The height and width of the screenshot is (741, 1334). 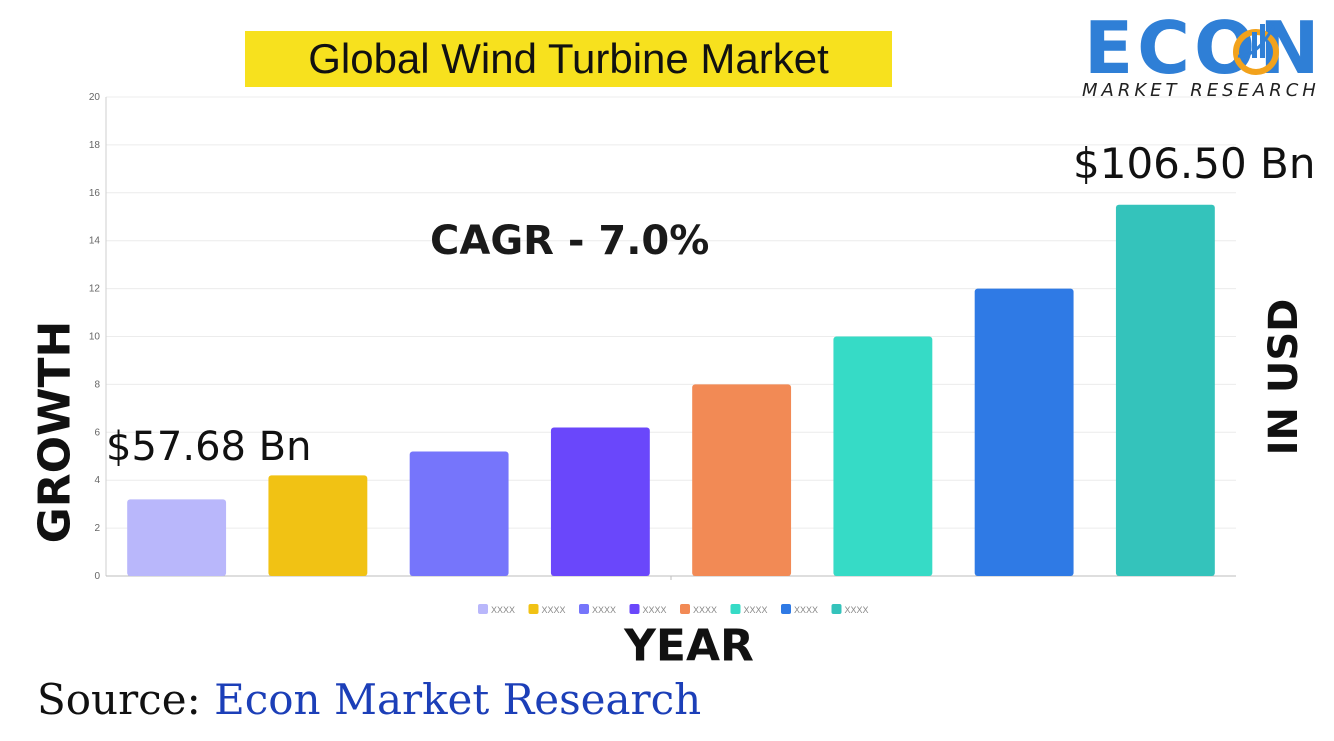 I want to click on source-prefix: Source:, so click(x=126, y=699).